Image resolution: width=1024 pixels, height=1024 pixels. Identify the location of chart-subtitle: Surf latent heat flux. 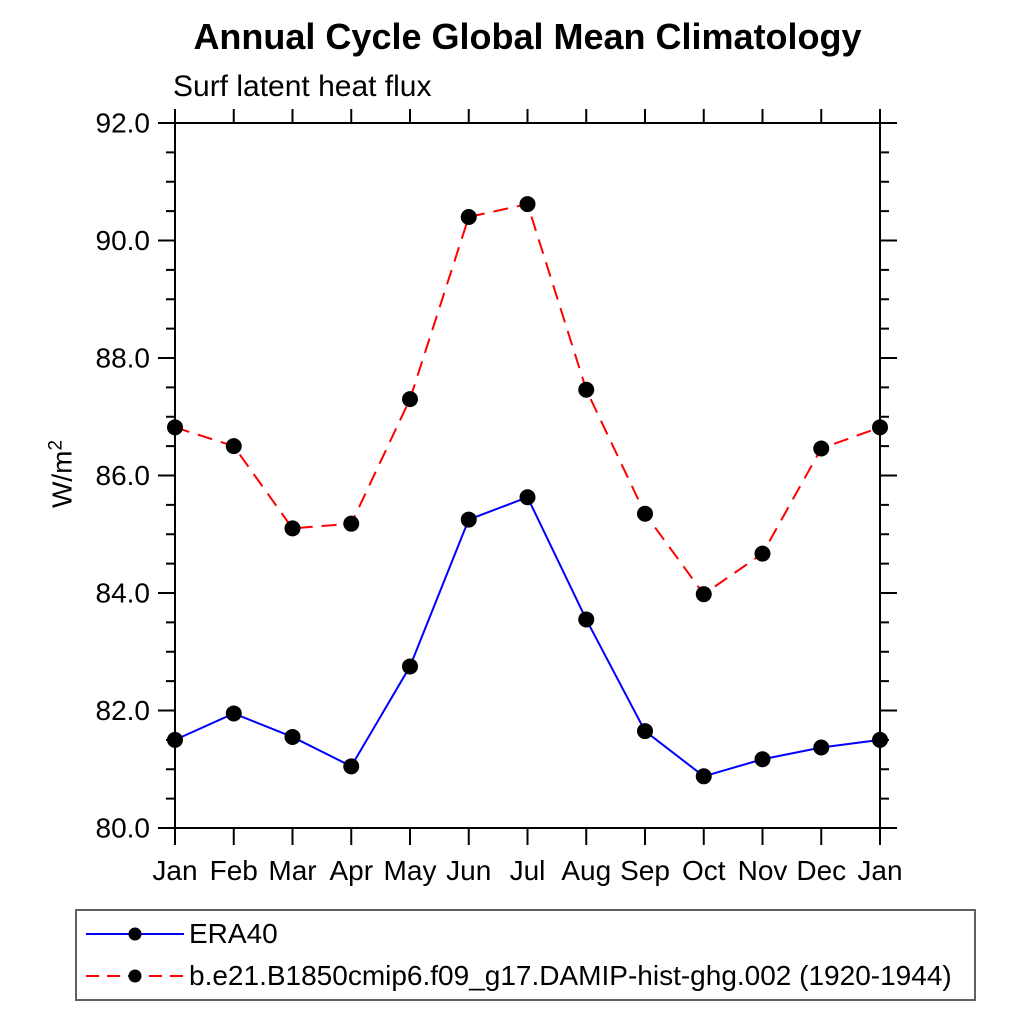
(302, 86).